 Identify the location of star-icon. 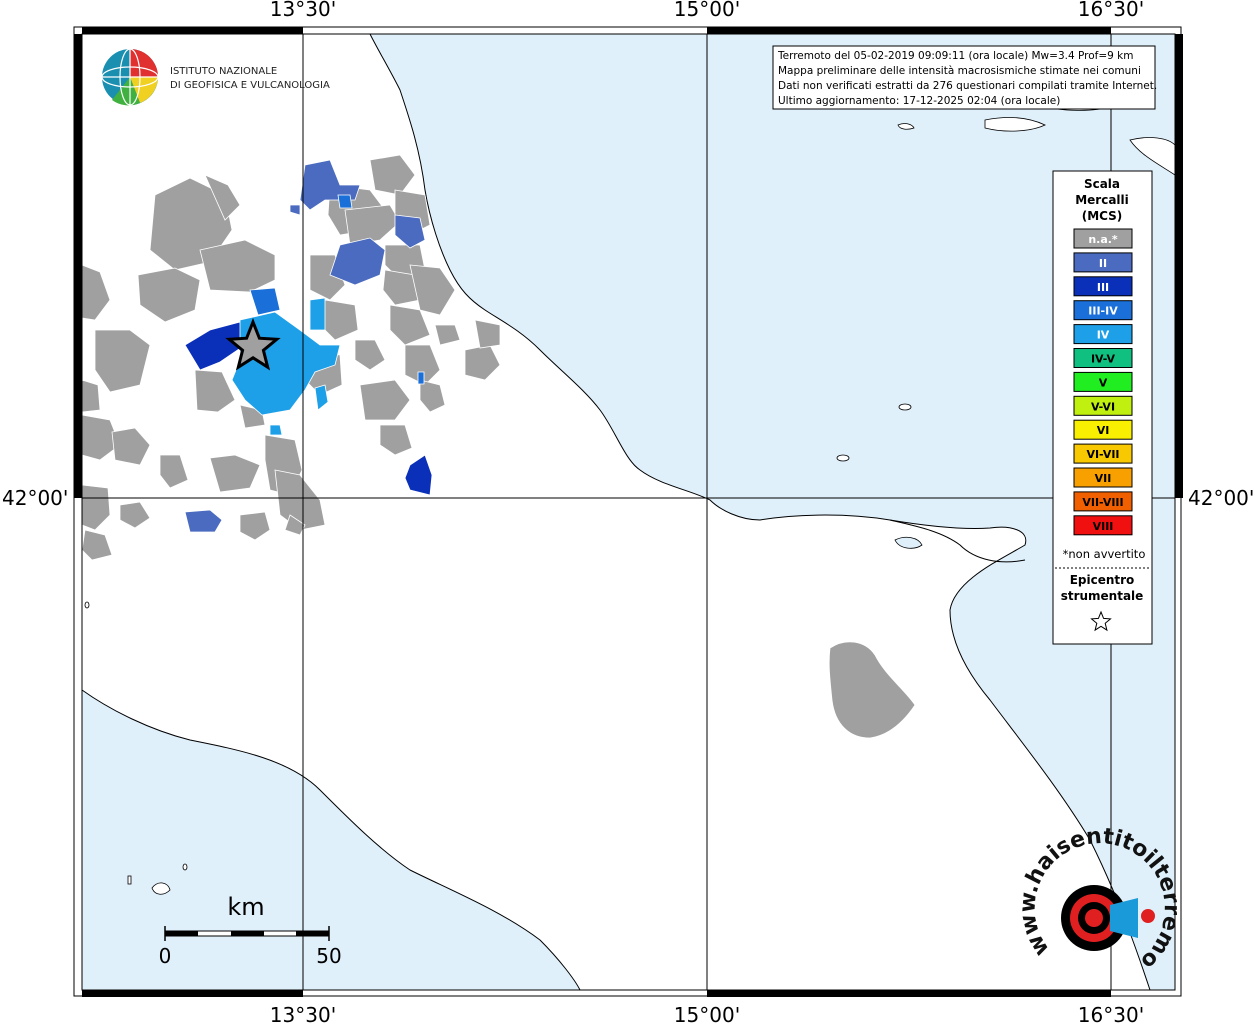
(1101, 621).